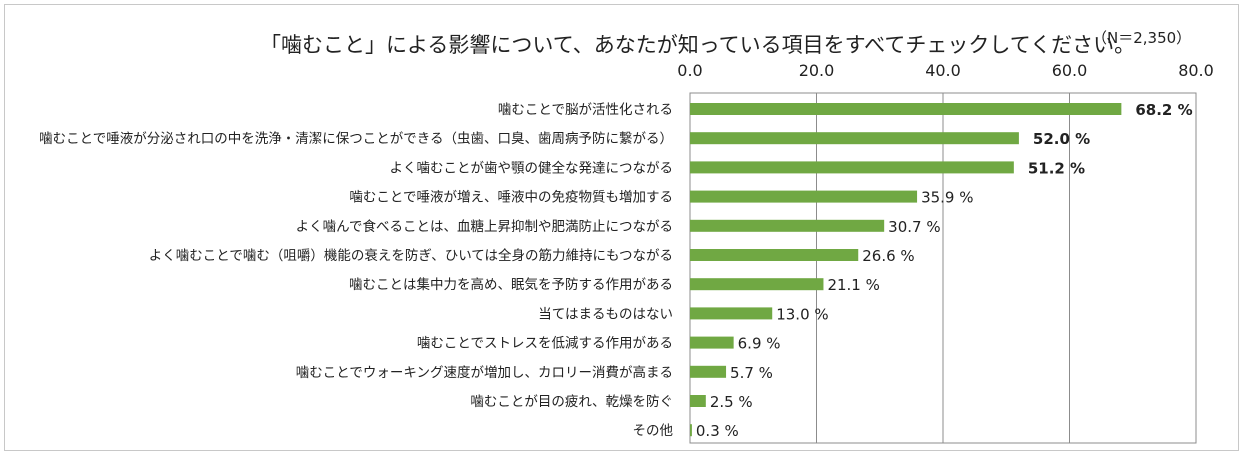 The image size is (1245, 457). I want to click on value-label: 35.9 %, so click(947, 198).